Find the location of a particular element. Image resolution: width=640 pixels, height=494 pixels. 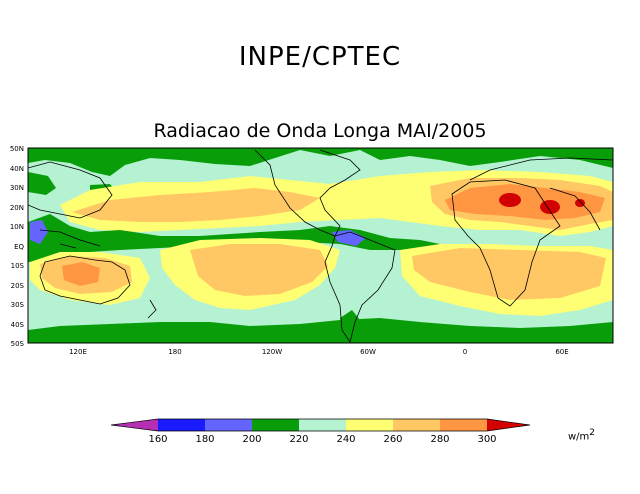

field-itcz-green is located at coordinates (234, 238).